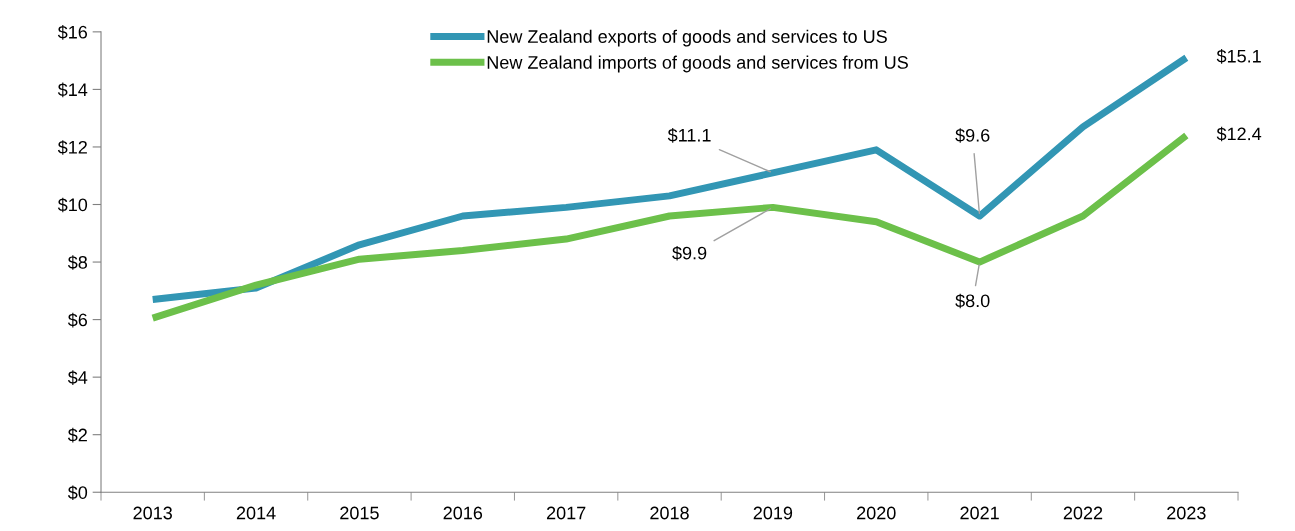  I want to click on y-tick-label: $10, so click(72, 205).